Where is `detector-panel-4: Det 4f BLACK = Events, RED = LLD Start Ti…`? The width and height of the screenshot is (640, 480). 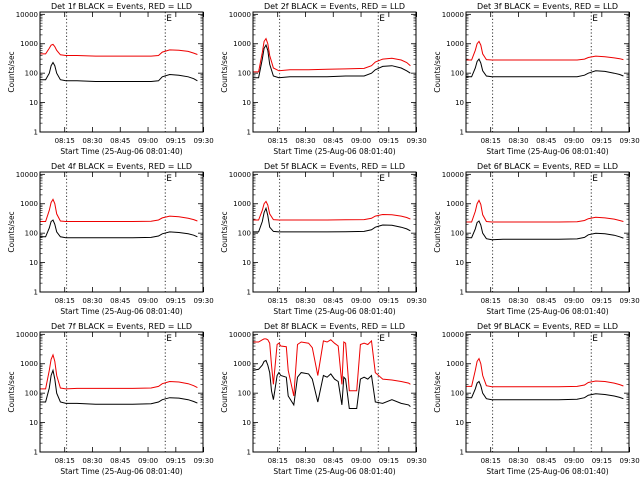 detector-panel-4: Det 4f BLACK = Events, RED = LLD Start Ti… is located at coordinates (110, 239).